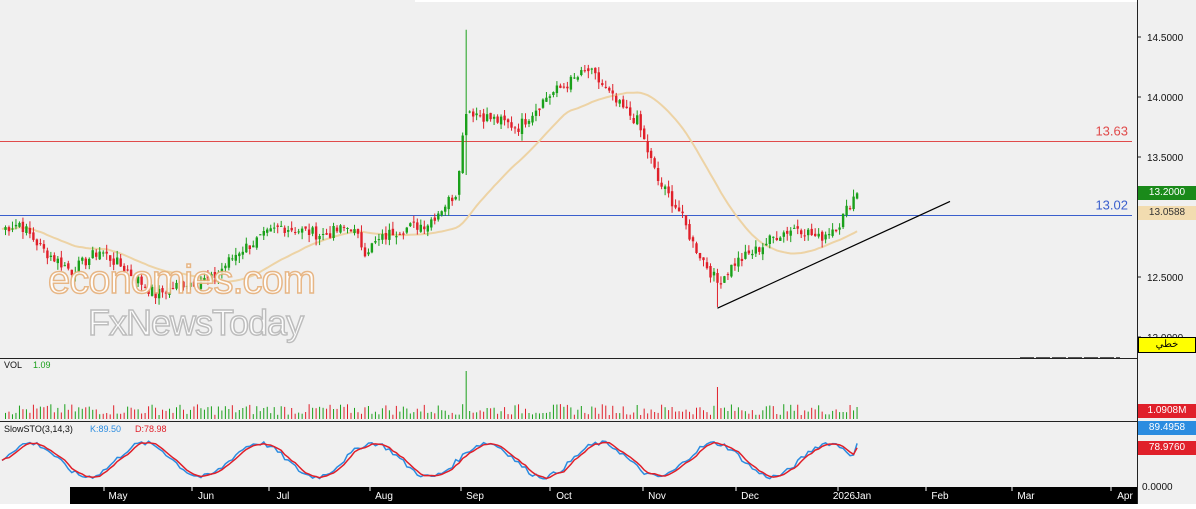  I want to click on last-price-box: 13.2000, so click(1167, 193).